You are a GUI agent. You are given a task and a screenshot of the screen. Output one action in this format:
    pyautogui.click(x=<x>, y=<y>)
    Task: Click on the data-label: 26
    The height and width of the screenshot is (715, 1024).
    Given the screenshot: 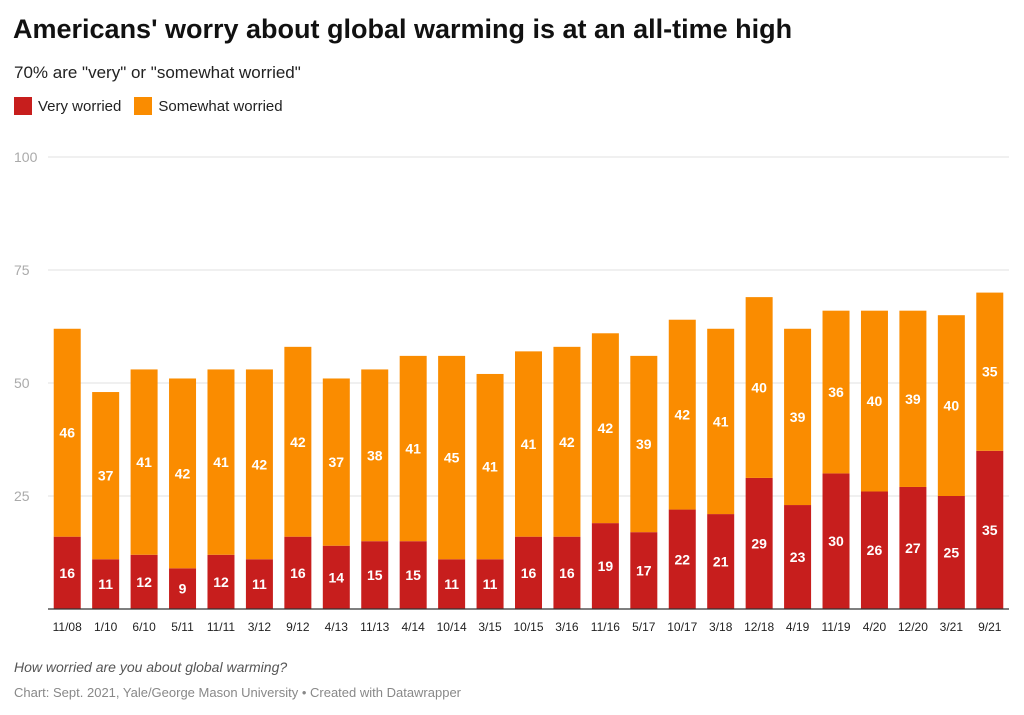 What is the action you would take?
    pyautogui.click(x=875, y=550)
    